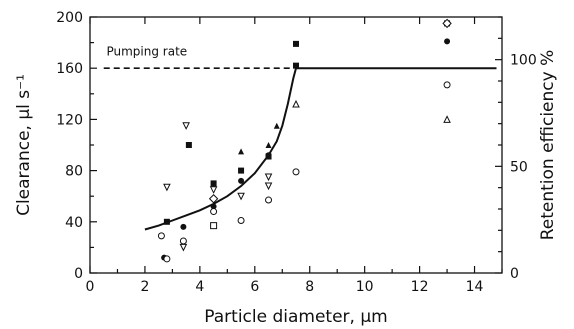 The image size is (574, 329). Describe the element at coordinates (420, 287) in the screenshot. I see `x-tick-label: 12` at that location.